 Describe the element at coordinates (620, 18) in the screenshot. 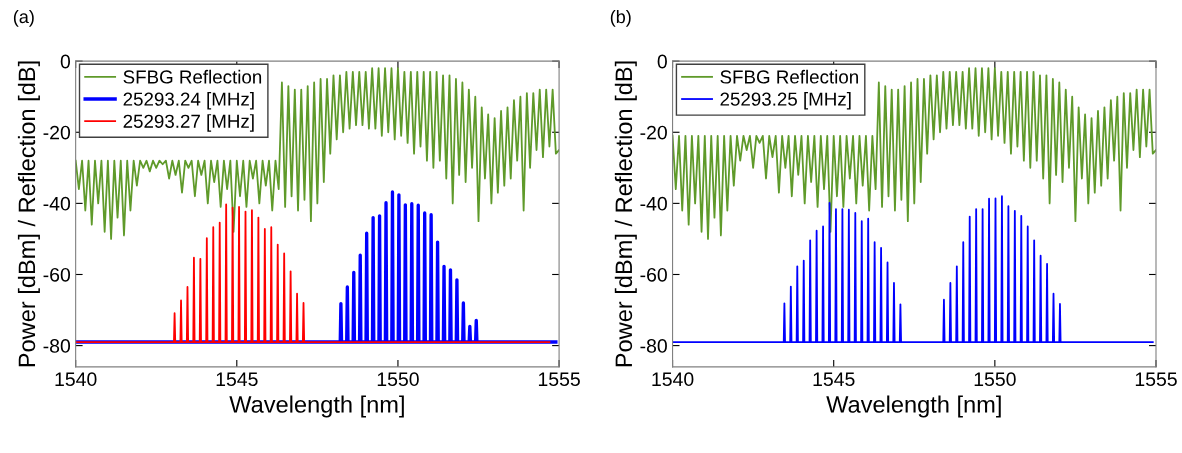

I see `chart-title: (b)` at that location.